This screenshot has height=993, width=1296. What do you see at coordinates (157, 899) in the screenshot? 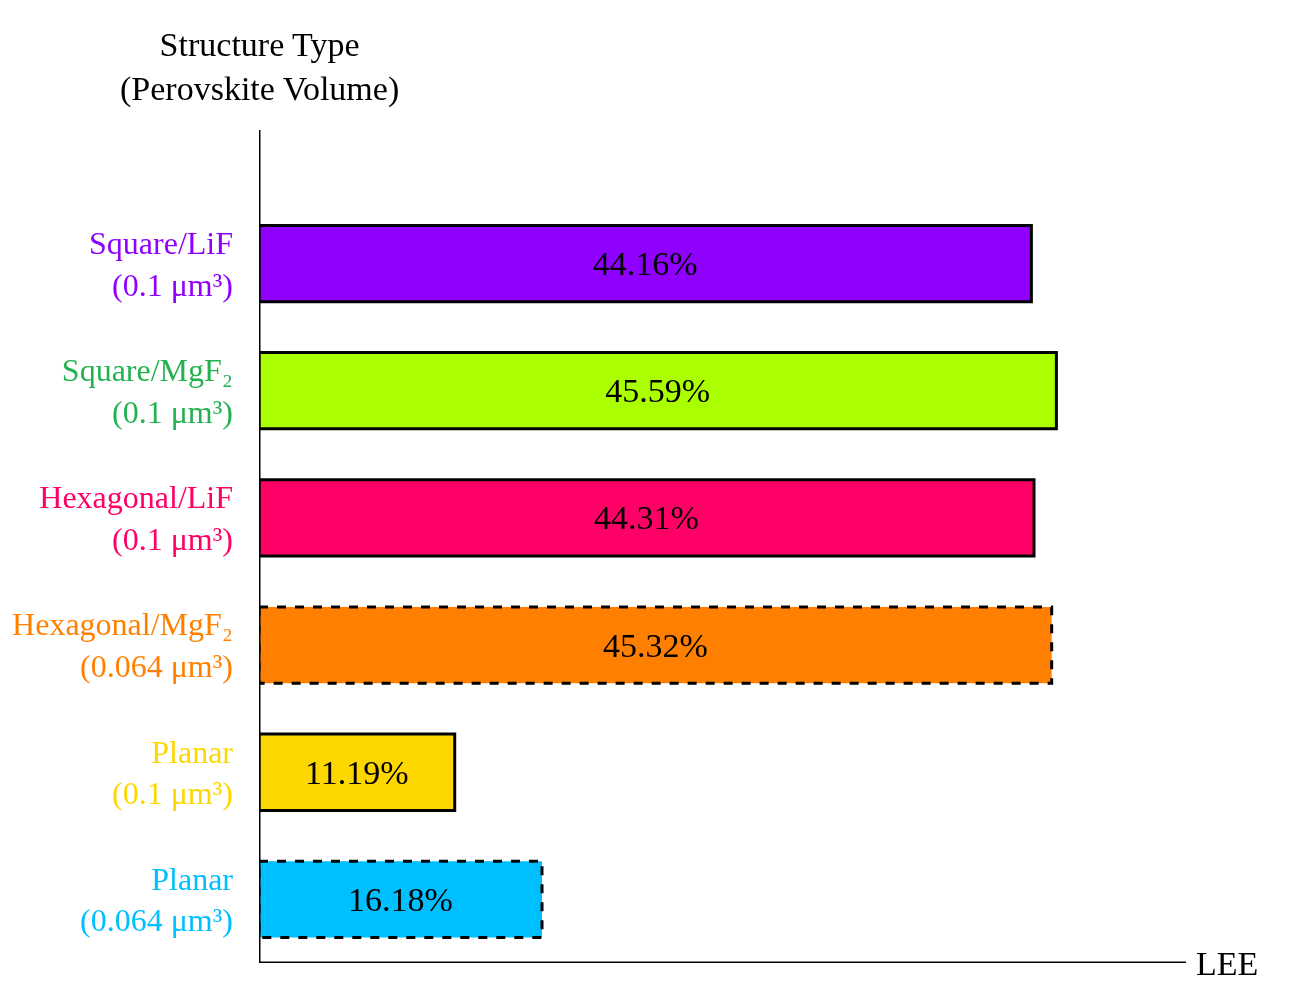
I see `y-tick-label: Planar (0.064 μm³)` at bounding box center [157, 899].